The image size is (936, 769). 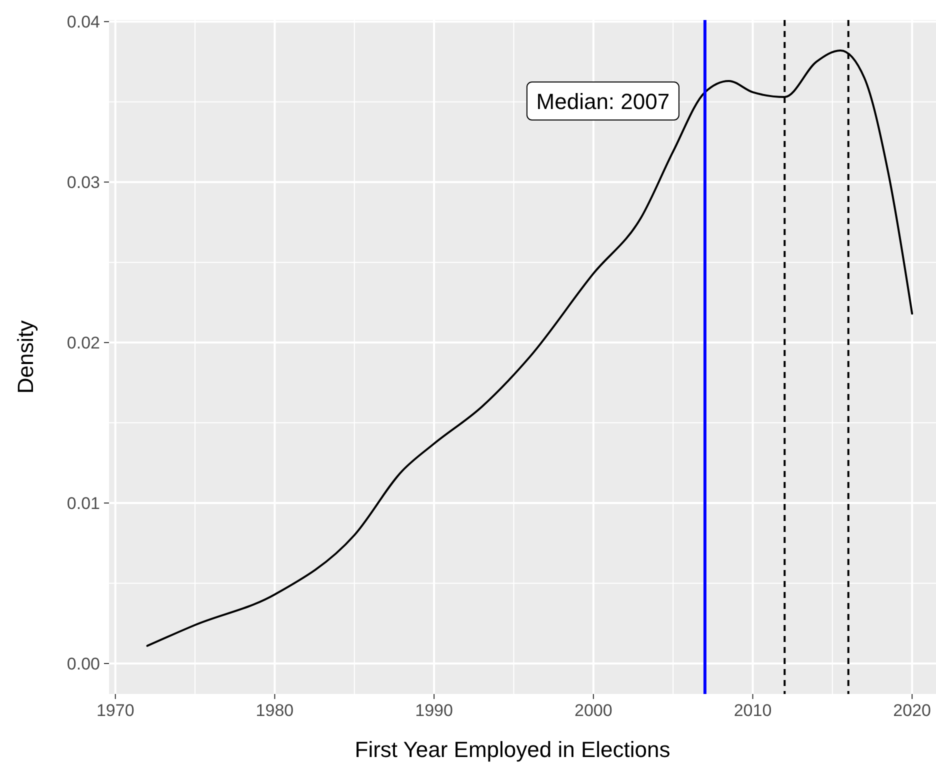 What do you see at coordinates (83, 343) in the screenshot?
I see `y-tick-label: 0.02` at bounding box center [83, 343].